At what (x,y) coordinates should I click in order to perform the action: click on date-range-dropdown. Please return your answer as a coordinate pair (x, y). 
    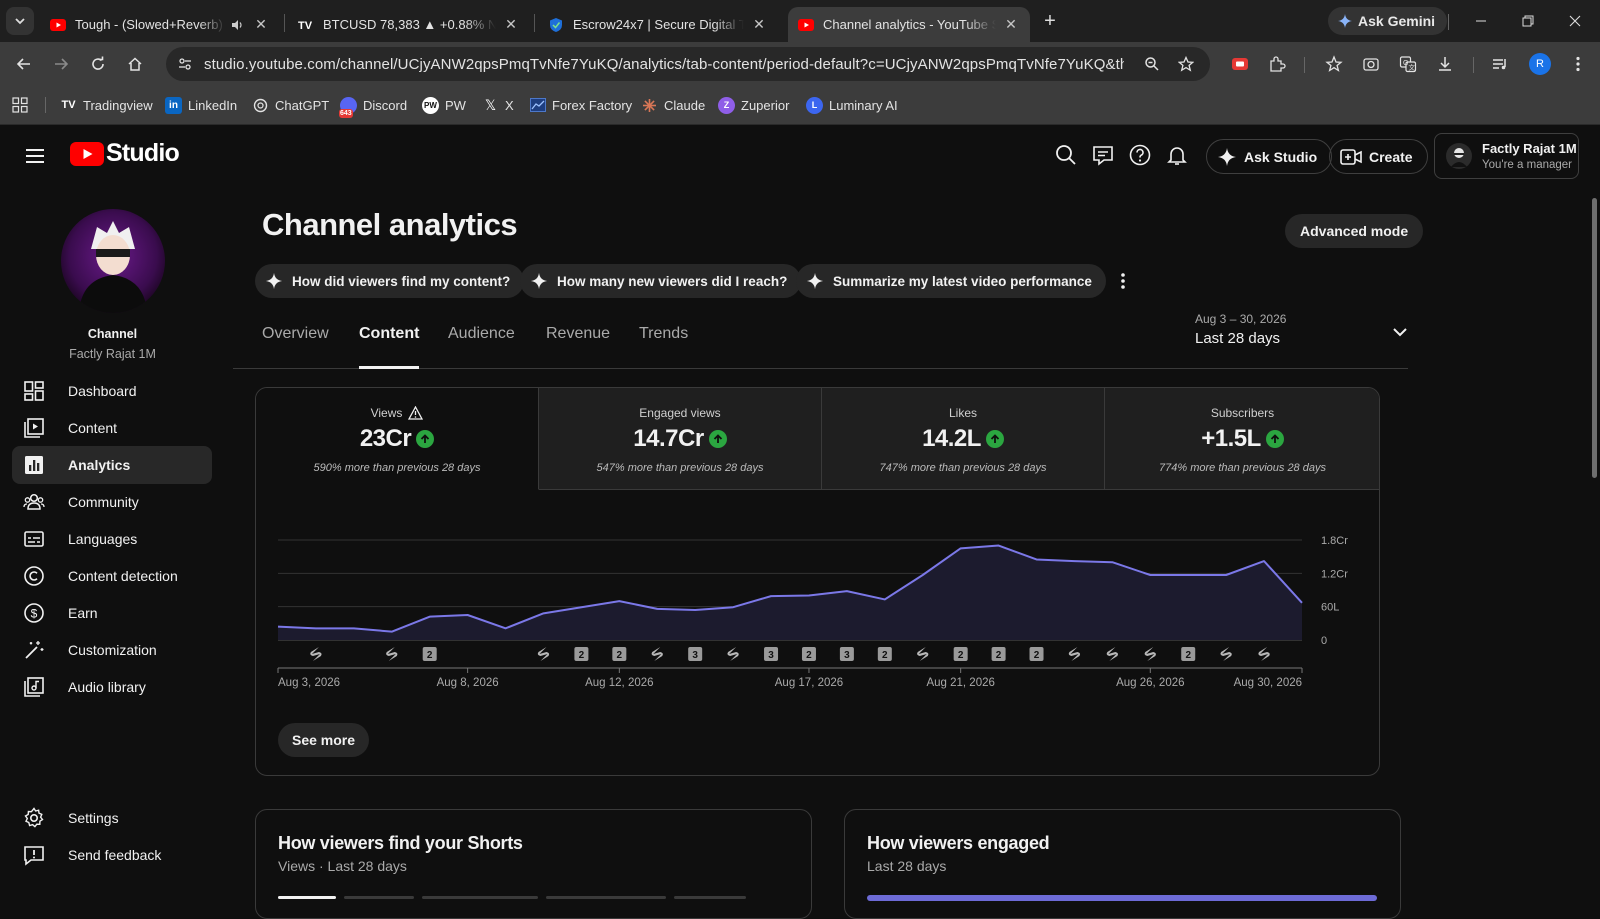
    Looking at the image, I should click on (1400, 332).